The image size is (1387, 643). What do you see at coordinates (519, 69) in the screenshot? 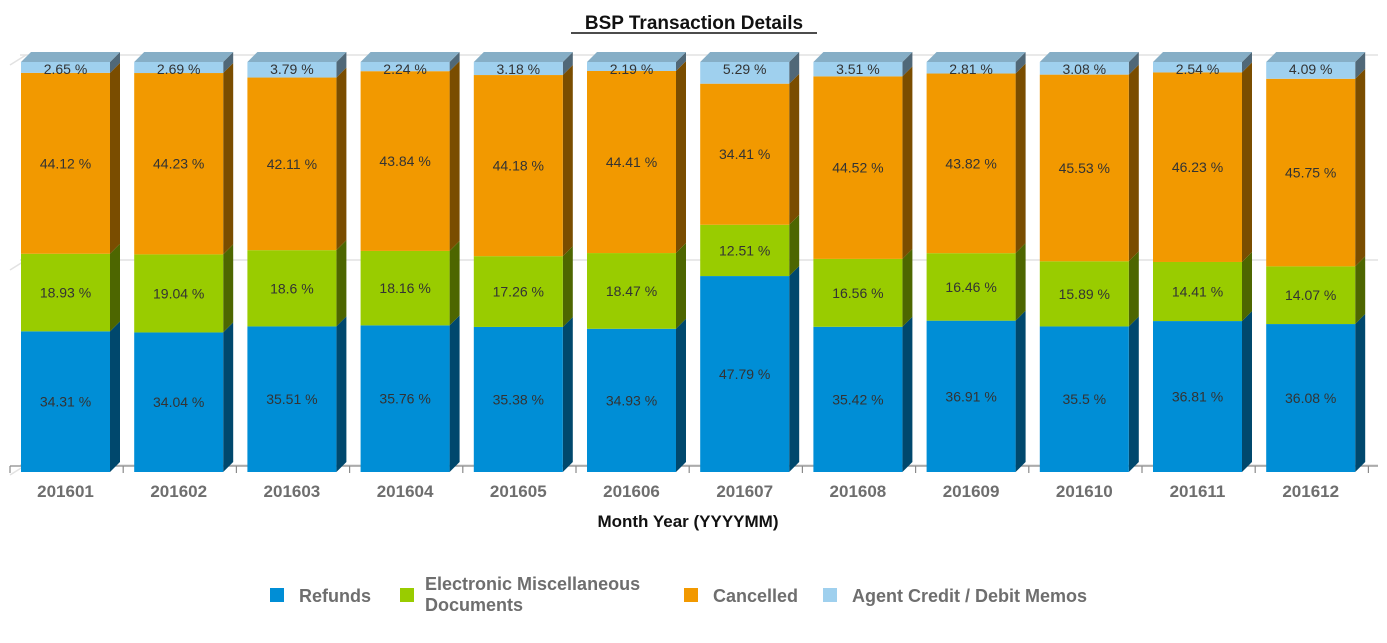
I see `data-label: 3.18 %` at bounding box center [519, 69].